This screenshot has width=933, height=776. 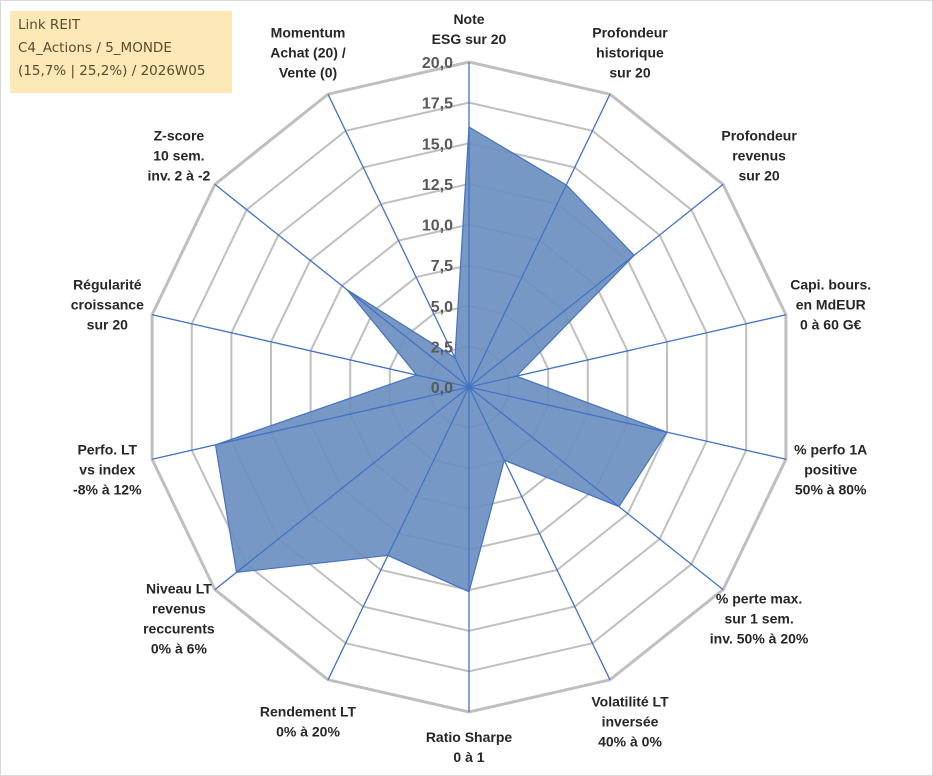 What do you see at coordinates (107, 284) in the screenshot?
I see `axis-label-line: Régularité` at bounding box center [107, 284].